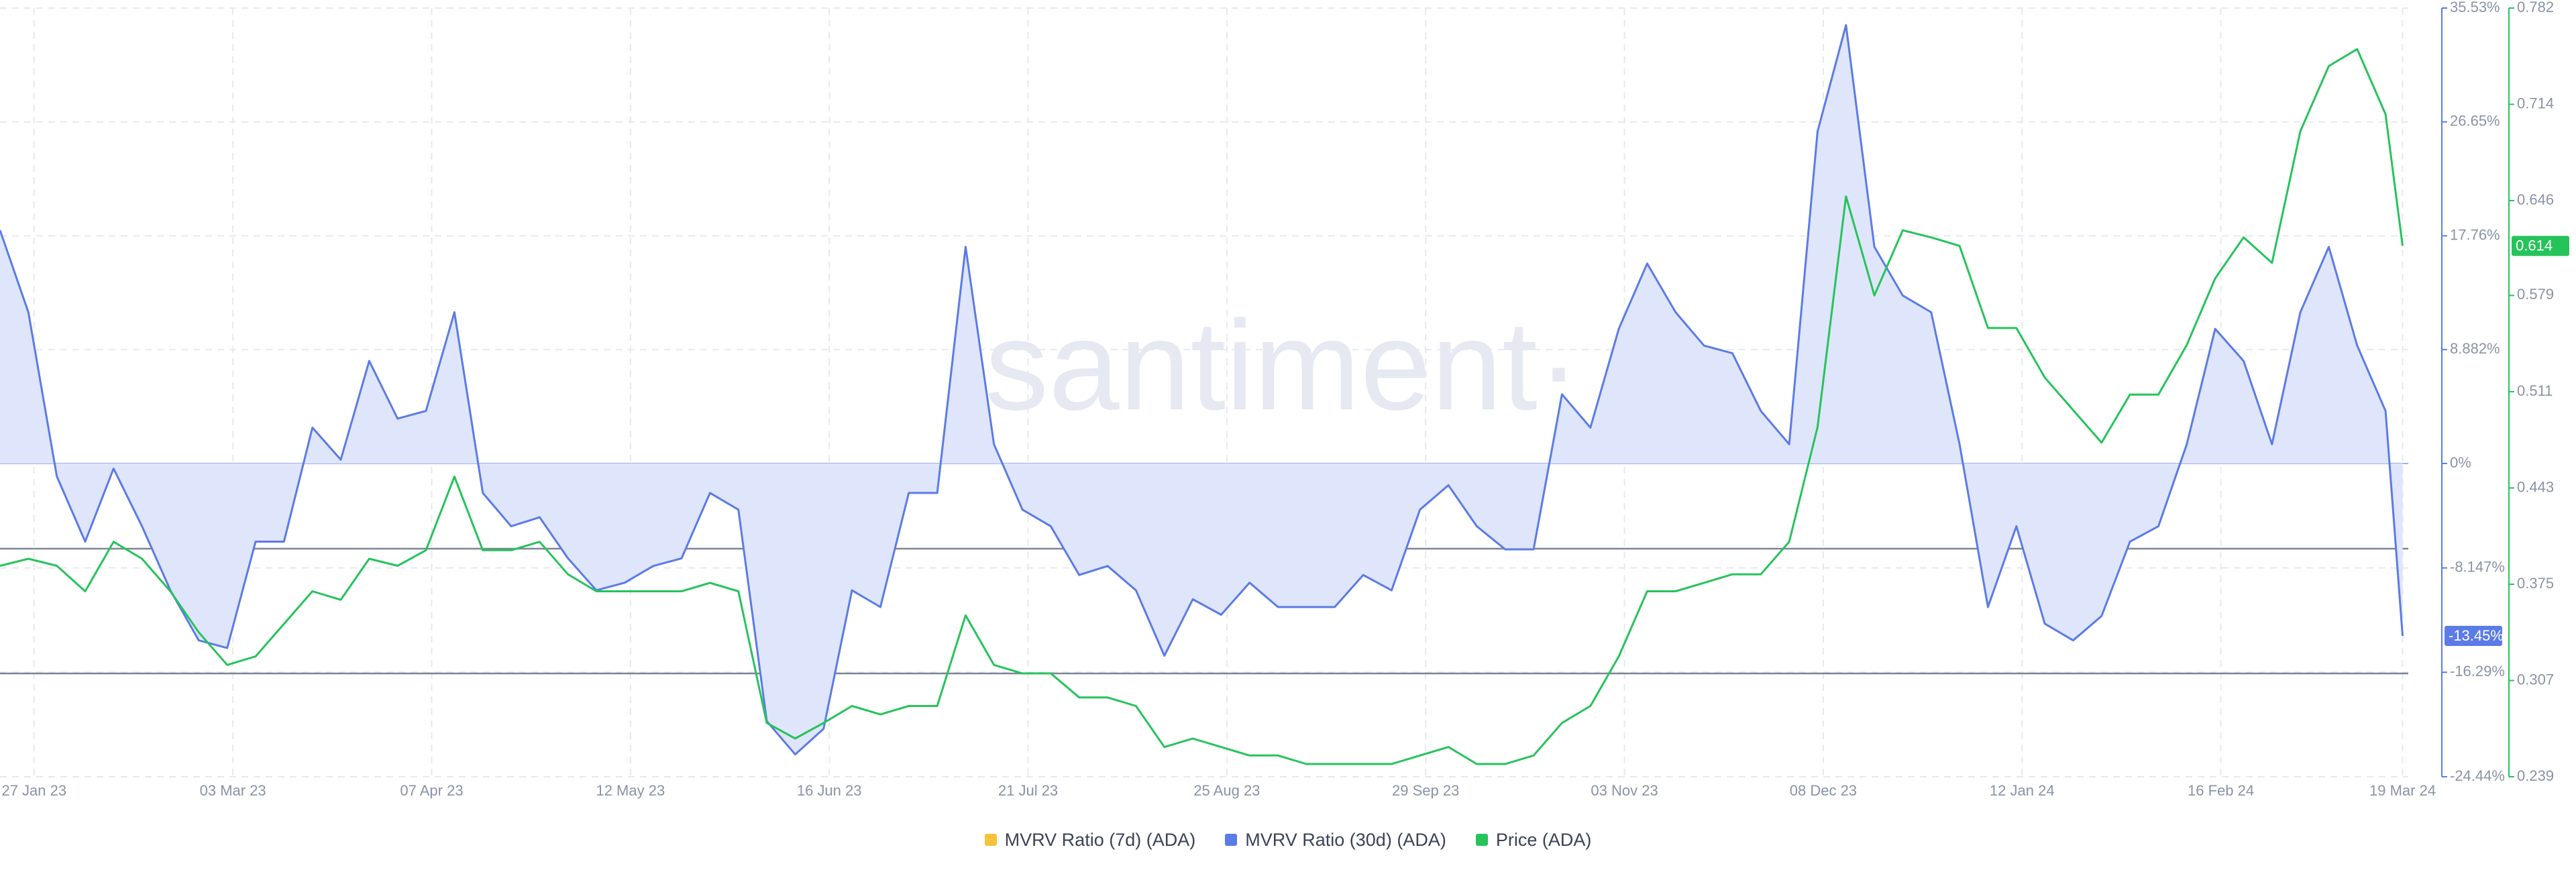 The image size is (2576, 872). I want to click on watermark: ·santiment·, so click(1261, 365).